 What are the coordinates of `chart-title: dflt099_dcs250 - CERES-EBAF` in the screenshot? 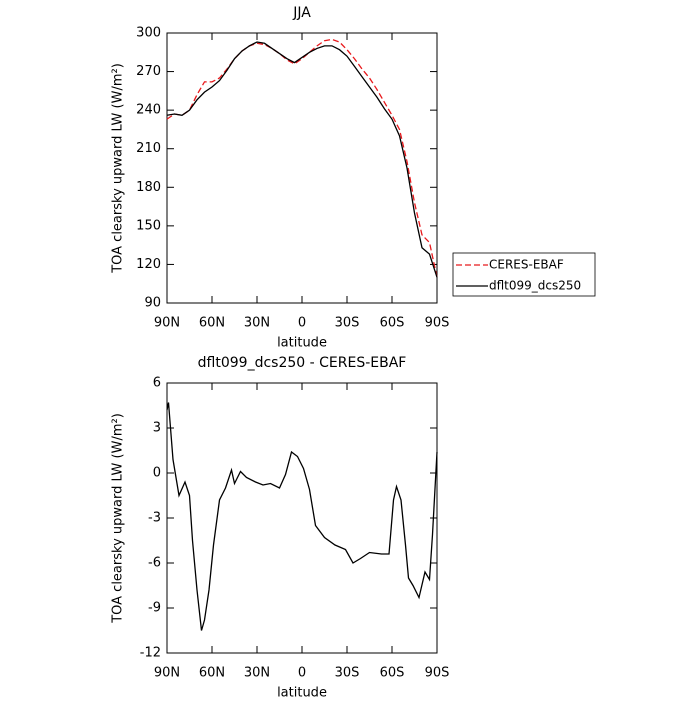 It's located at (302, 363).